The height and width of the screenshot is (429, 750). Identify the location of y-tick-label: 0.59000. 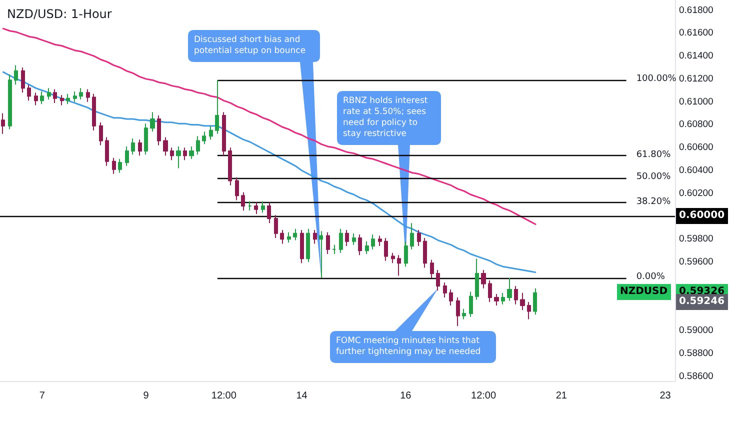
(696, 330).